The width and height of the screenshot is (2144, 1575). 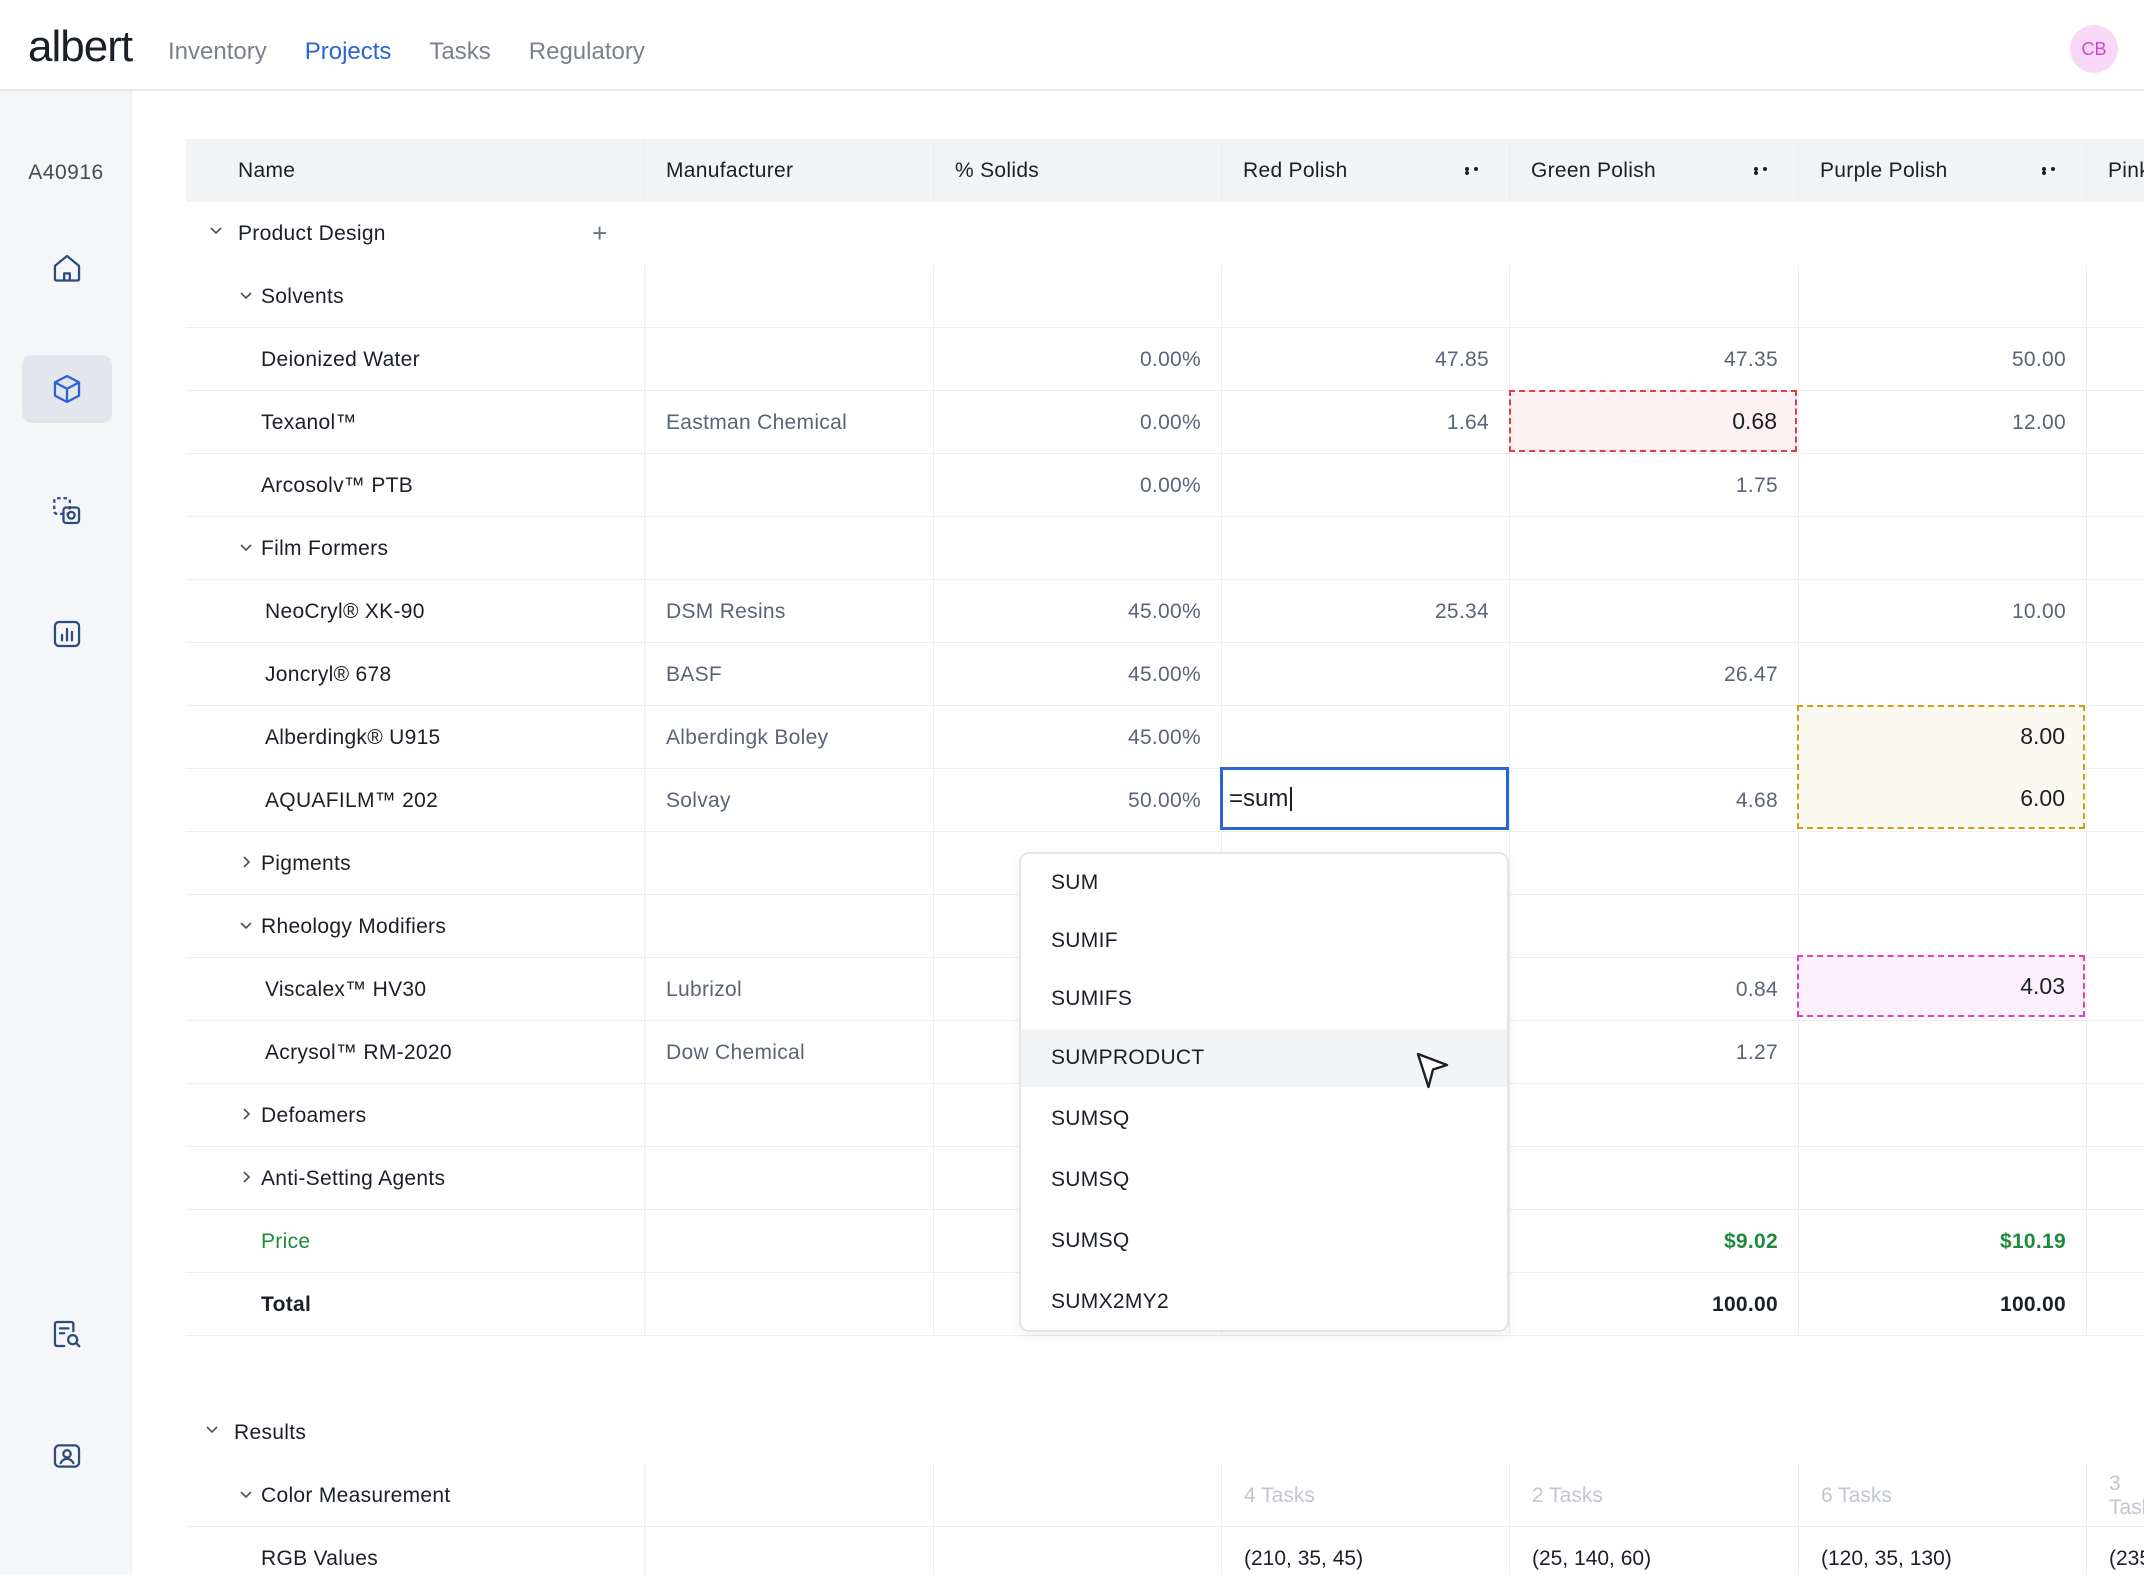 I want to click on red-polish-cell: 47.85, so click(x=1365, y=359).